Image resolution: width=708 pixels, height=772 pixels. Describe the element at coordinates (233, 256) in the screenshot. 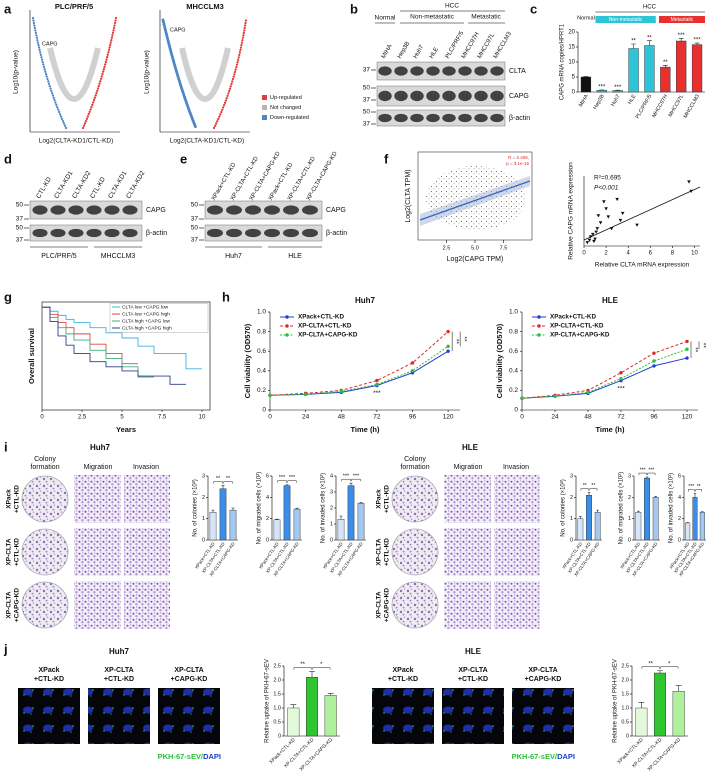

I see `group-label: Huh7` at that location.